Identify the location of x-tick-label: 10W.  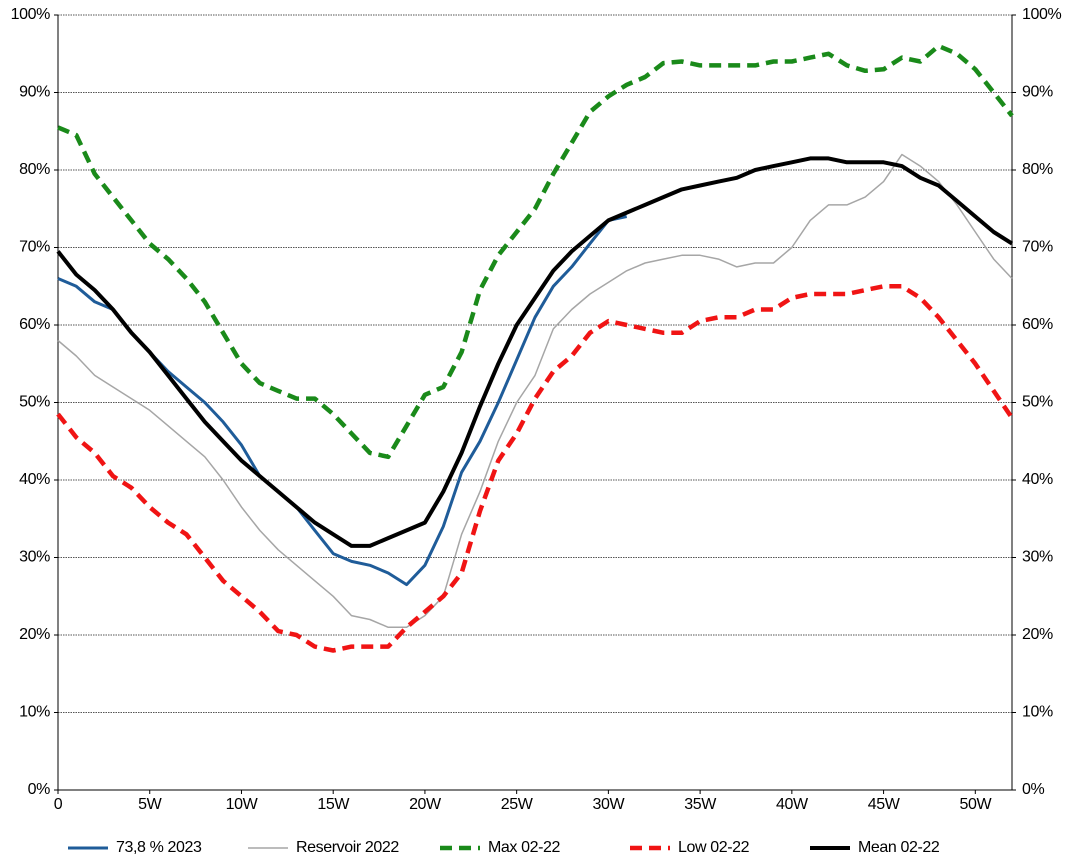
(242, 804).